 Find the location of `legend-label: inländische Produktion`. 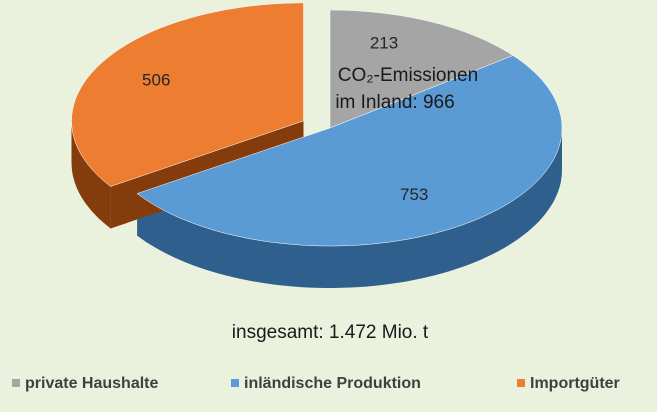

legend-label: inländische Produktion is located at coordinates (332, 383).